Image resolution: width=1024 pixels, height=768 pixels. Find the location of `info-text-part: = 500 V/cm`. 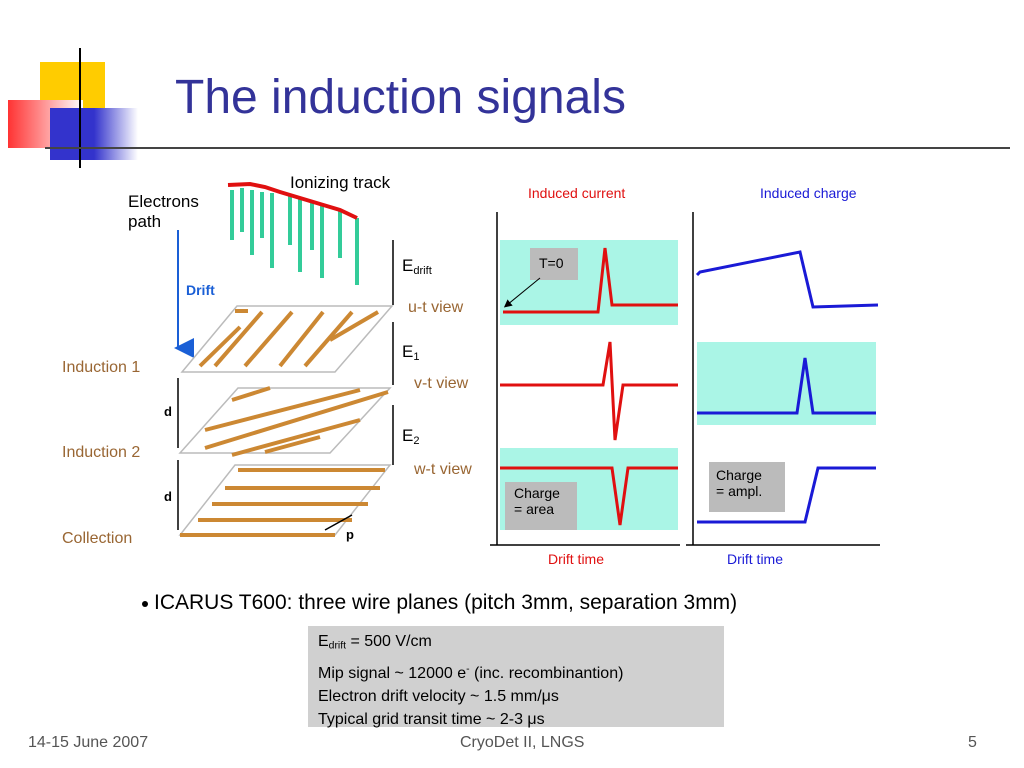

info-text-part: = 500 V/cm is located at coordinates (389, 641).